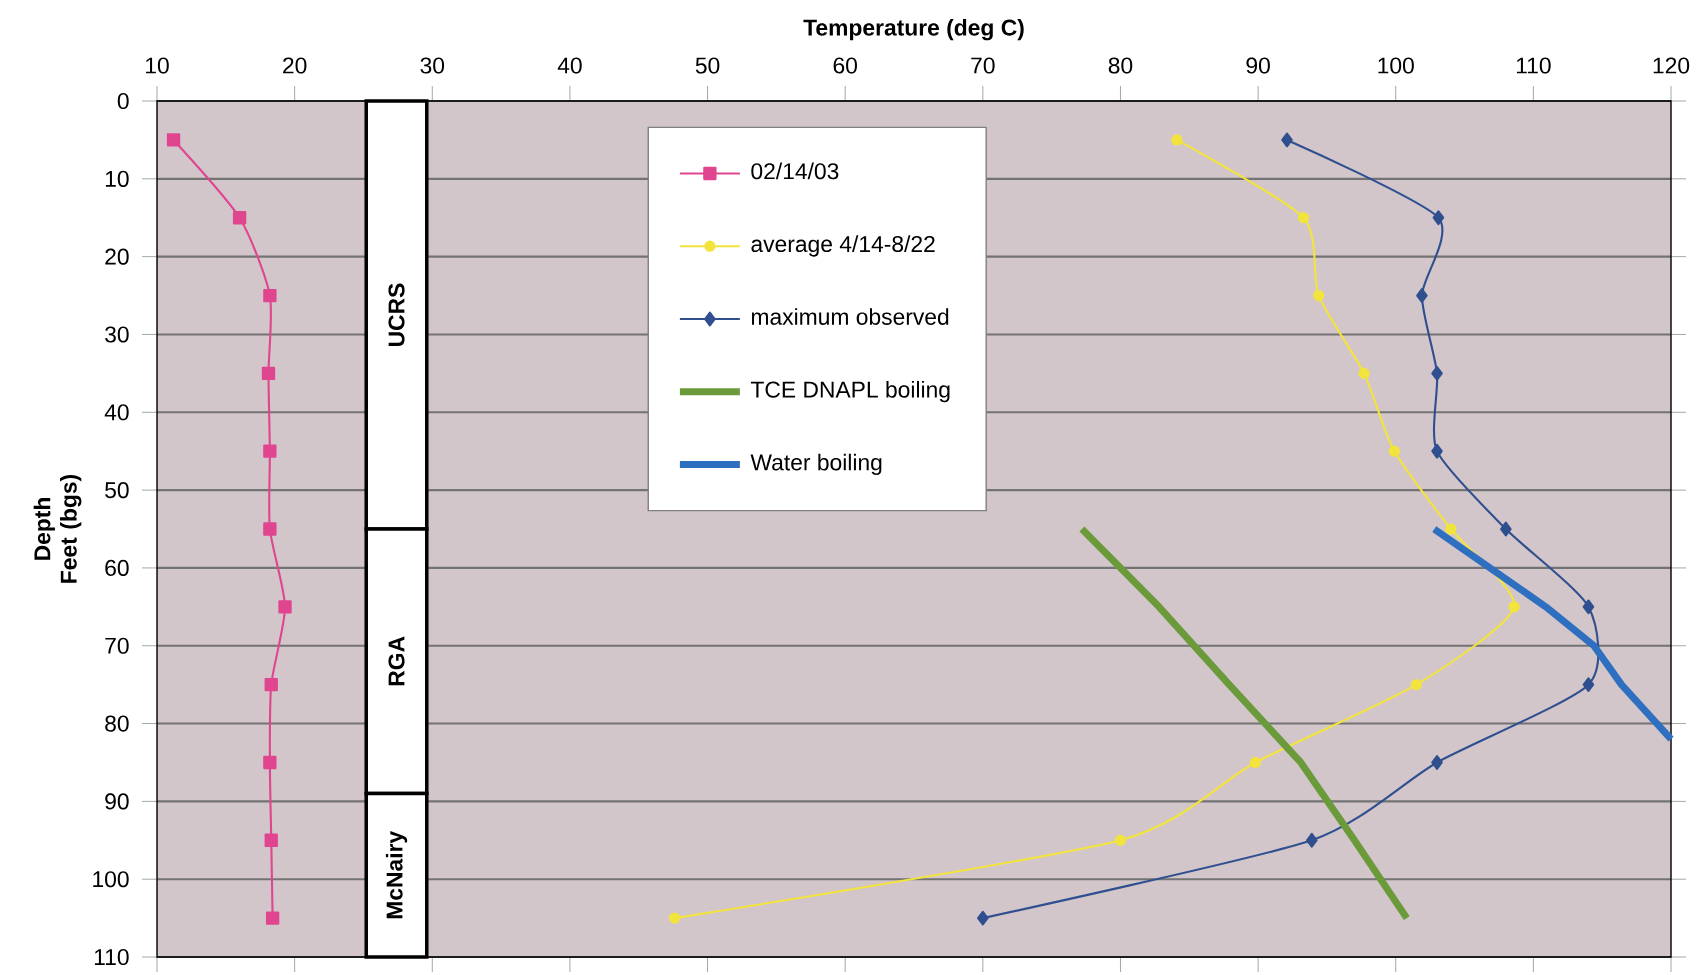 The width and height of the screenshot is (1707, 975). Describe the element at coordinates (123, 101) in the screenshot. I see `y-tick-label: 0` at that location.